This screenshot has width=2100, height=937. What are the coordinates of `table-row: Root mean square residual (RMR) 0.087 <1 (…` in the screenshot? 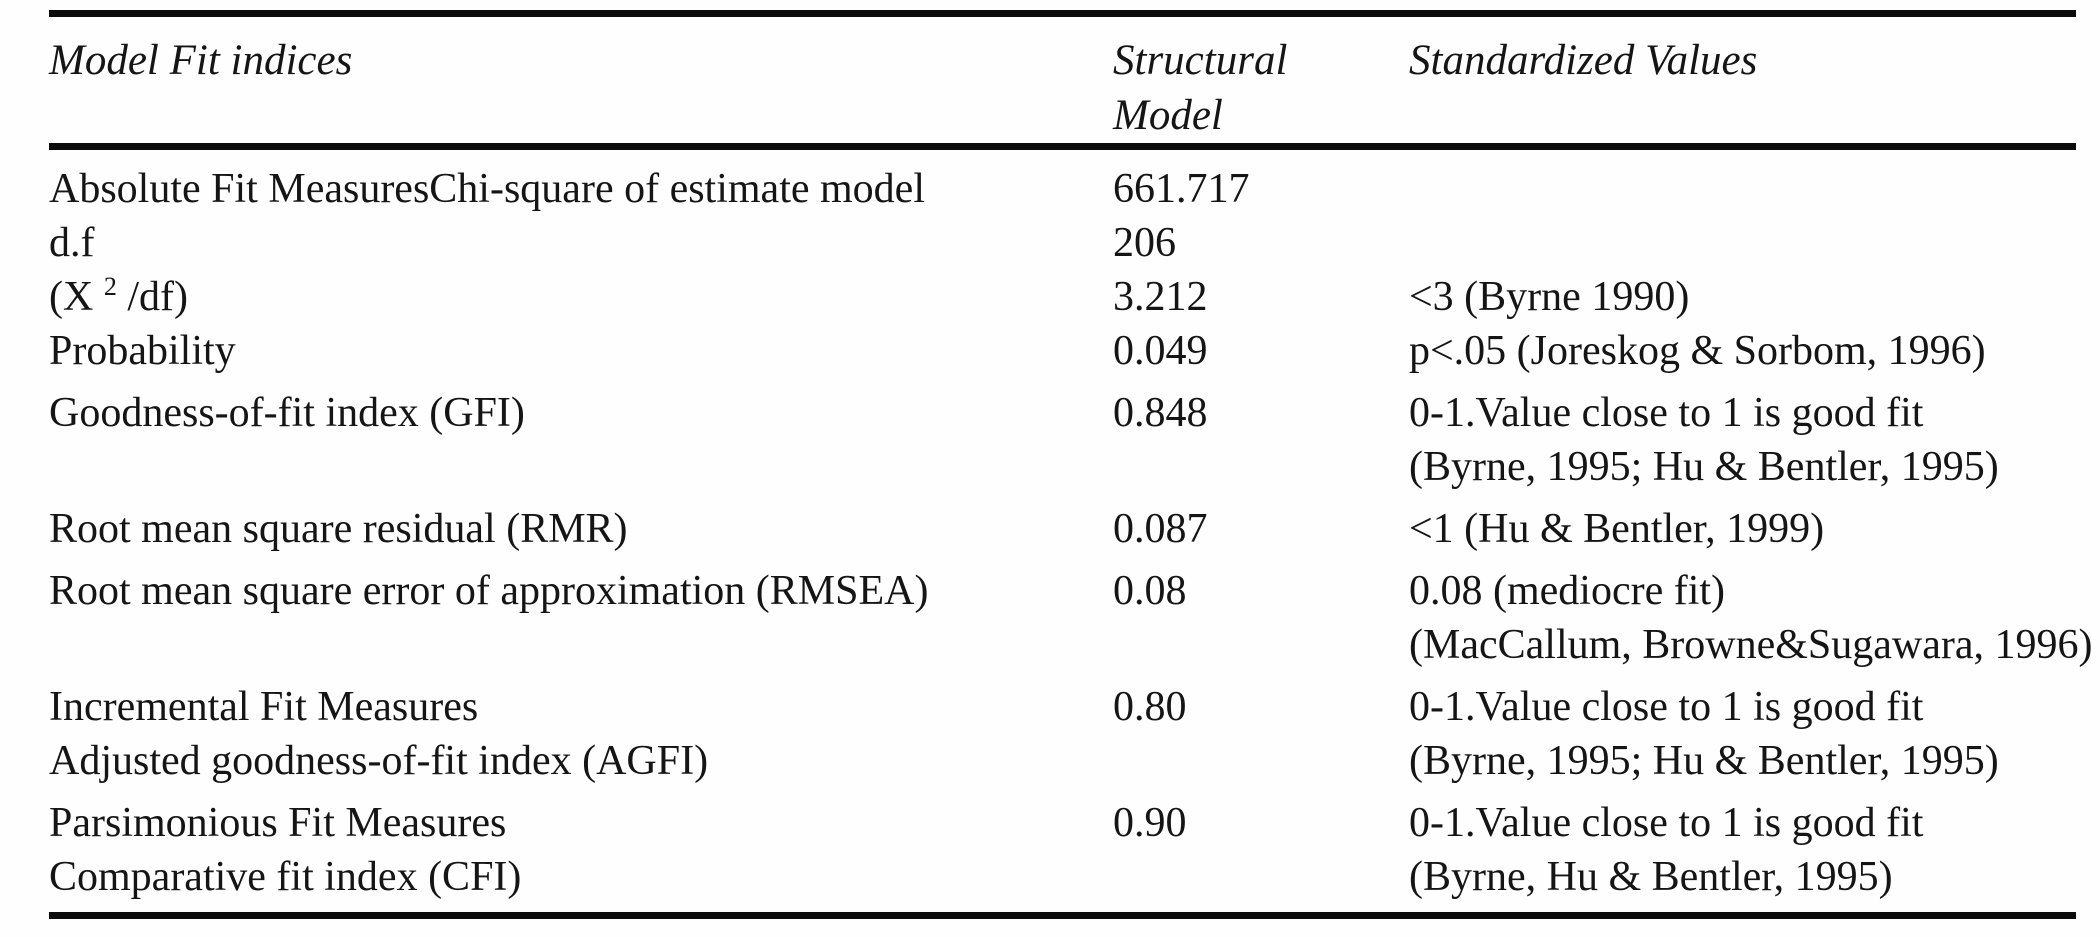 It's located at (1062, 529).